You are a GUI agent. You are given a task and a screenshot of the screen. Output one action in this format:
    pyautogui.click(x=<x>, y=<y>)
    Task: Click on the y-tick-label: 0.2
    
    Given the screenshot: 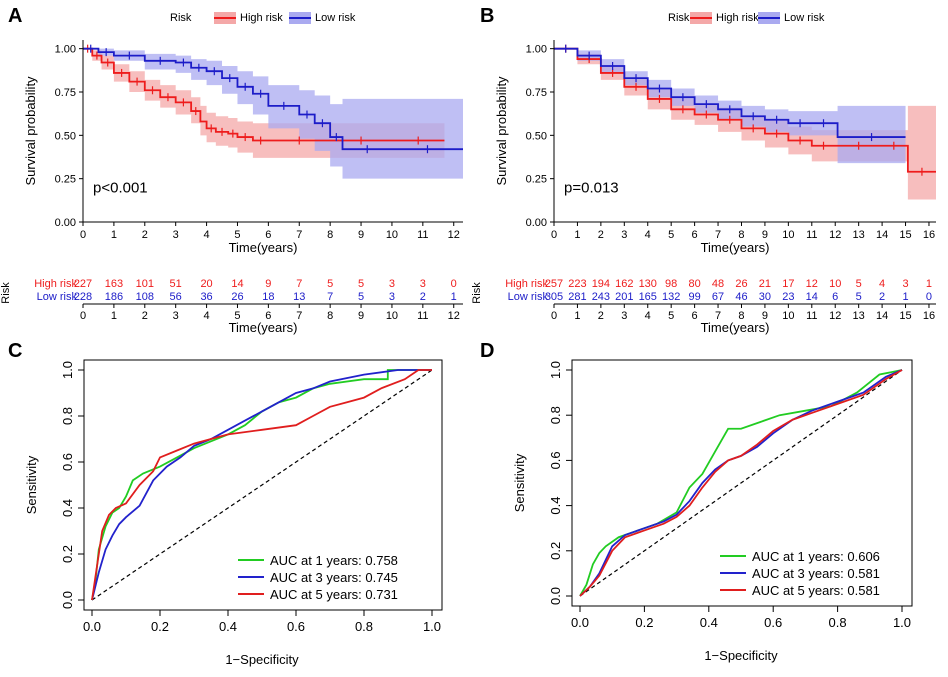 What is the action you would take?
    pyautogui.click(x=67, y=554)
    